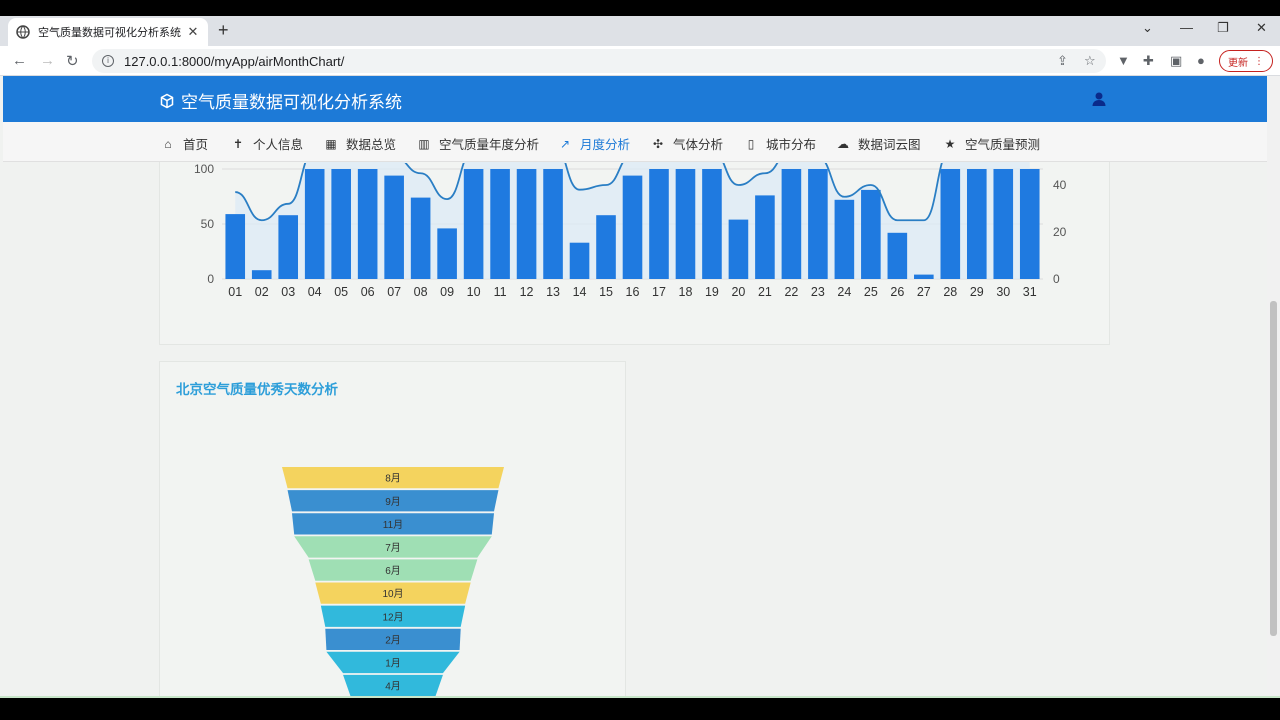  I want to click on funnel-label: 2月, so click(393, 640).